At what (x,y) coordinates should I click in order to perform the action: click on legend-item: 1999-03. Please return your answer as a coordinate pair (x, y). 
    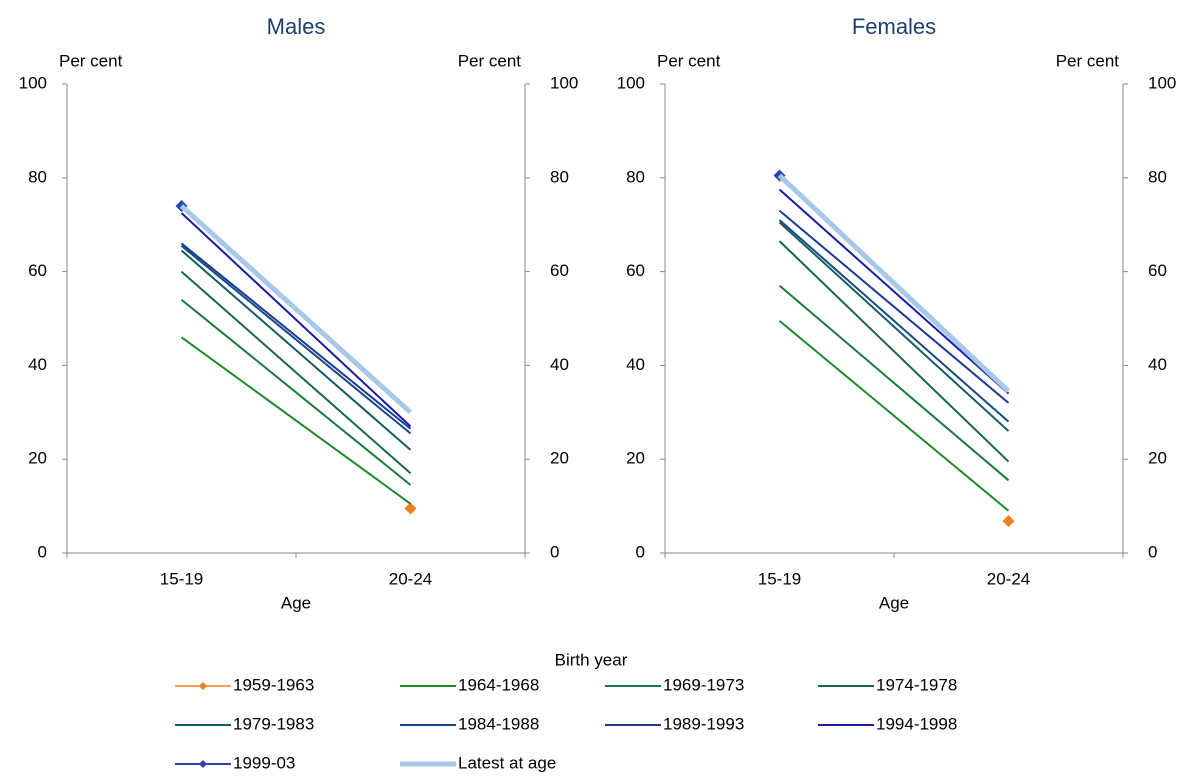
    Looking at the image, I should click on (235, 762).